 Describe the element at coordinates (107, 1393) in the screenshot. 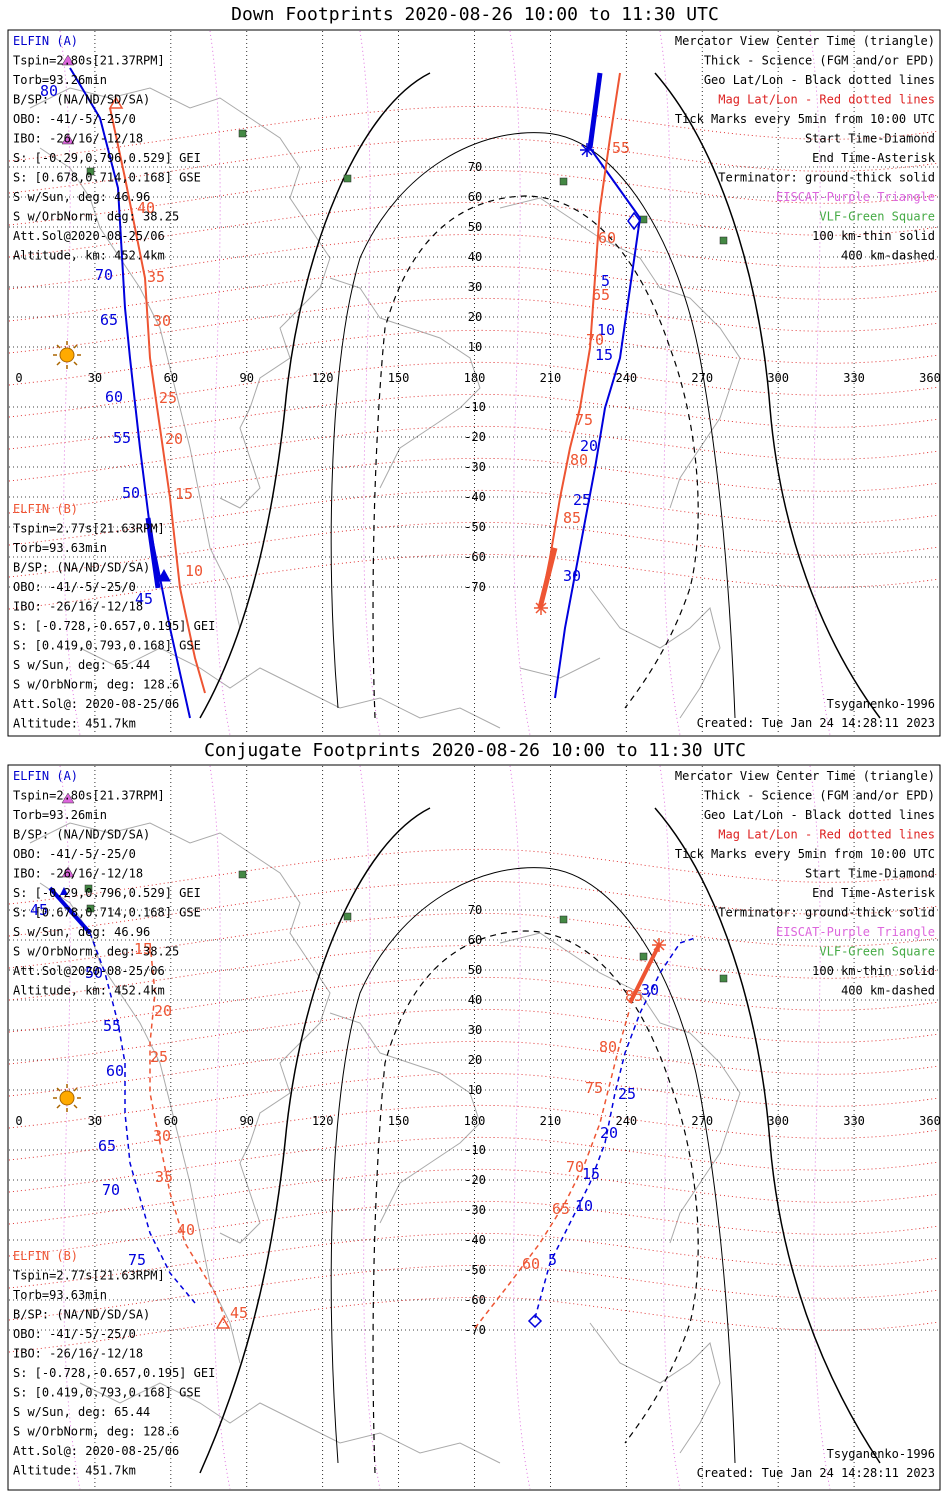

I see `elfin-b-info-line: S: [0.419,0.793,0.168] GSE` at that location.